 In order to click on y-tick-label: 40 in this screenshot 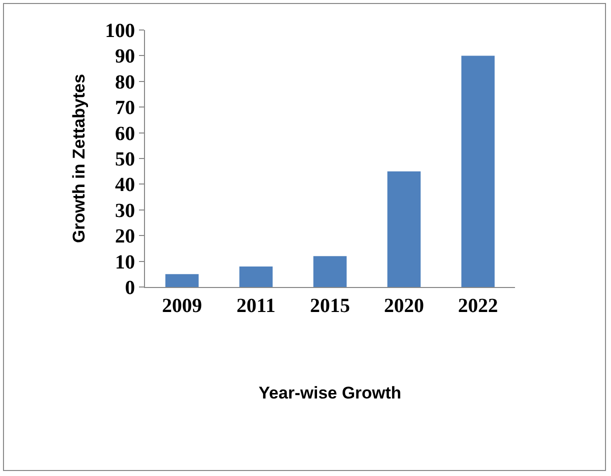, I will do `click(125, 185)`.